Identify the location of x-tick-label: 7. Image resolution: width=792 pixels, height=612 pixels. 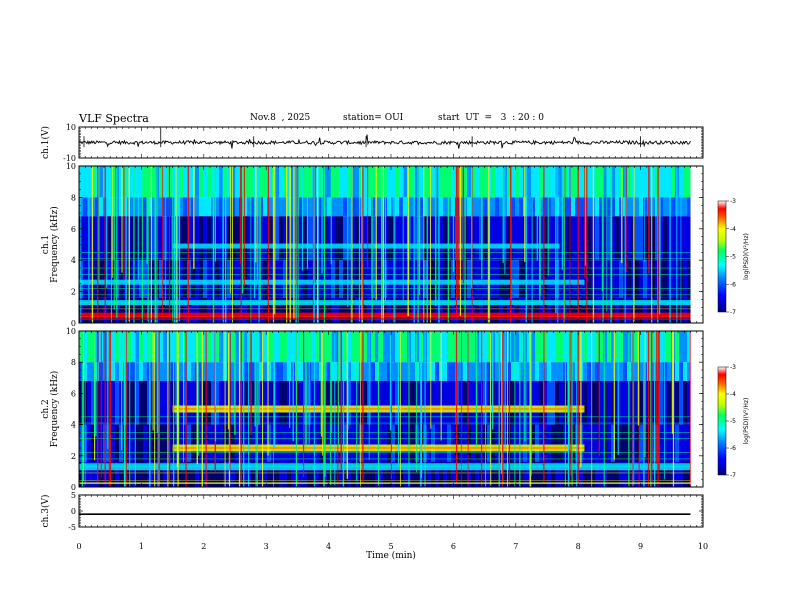
(515, 546).